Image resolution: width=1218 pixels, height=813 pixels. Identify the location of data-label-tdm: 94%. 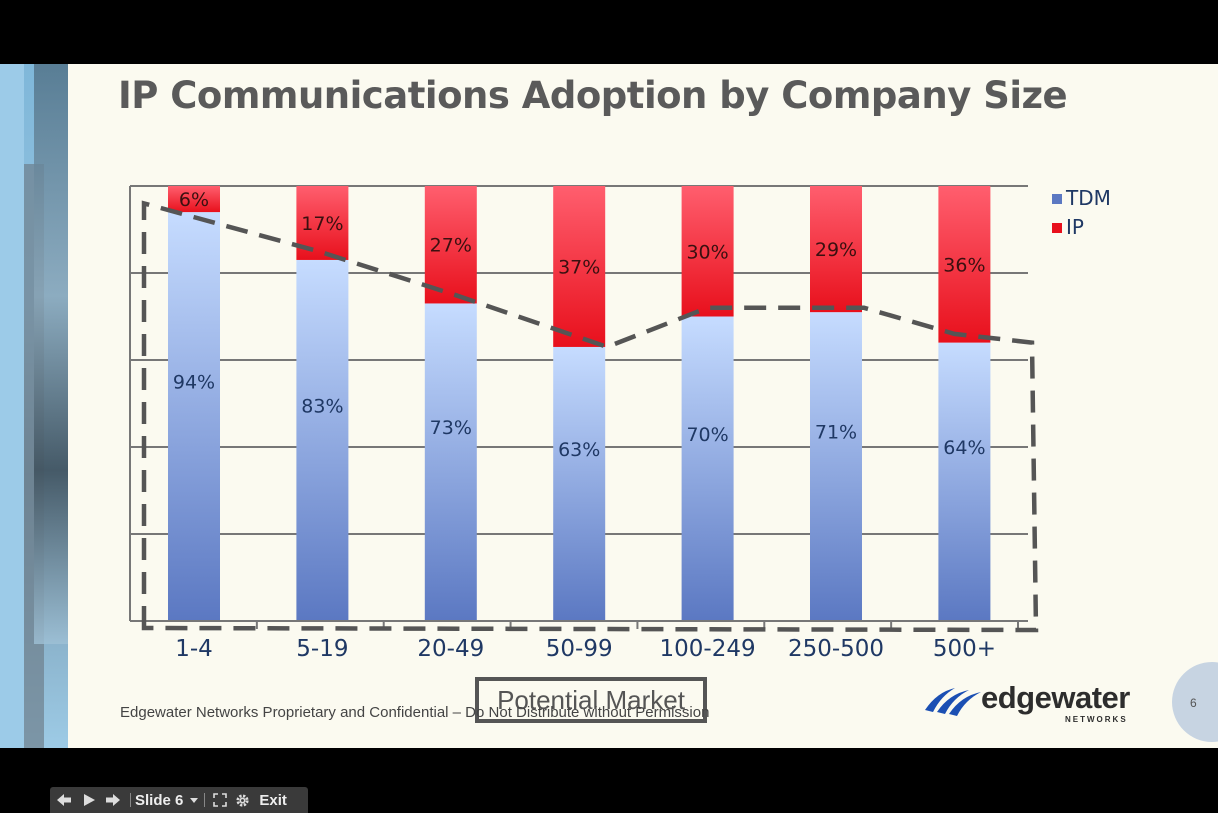
(194, 383).